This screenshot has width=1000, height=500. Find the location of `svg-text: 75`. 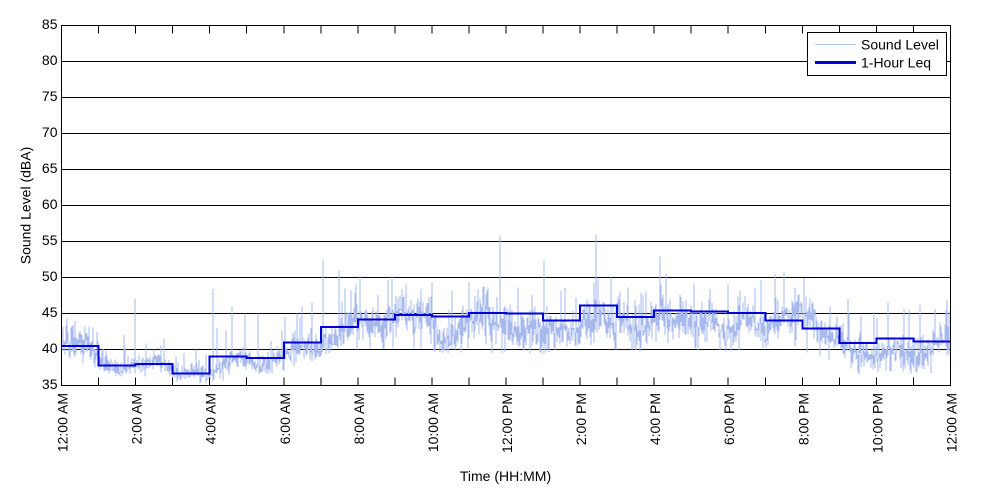

svg-text: 75 is located at coordinates (50, 96).